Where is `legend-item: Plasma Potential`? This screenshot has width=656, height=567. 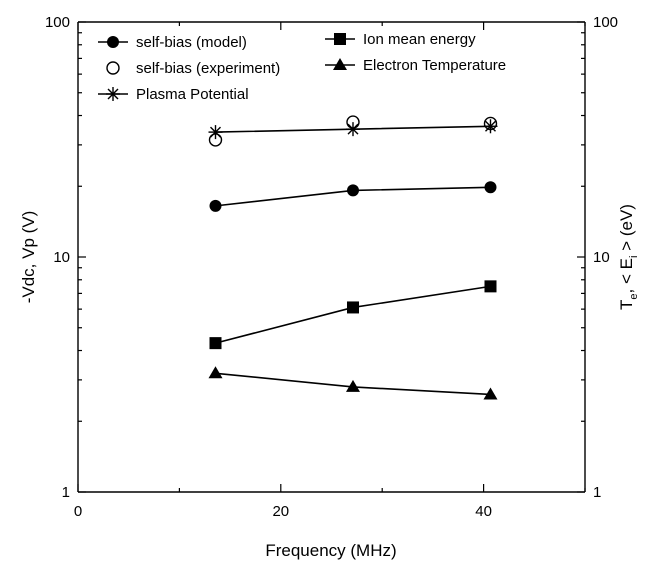 legend-item: Plasma Potential is located at coordinates (173, 94).